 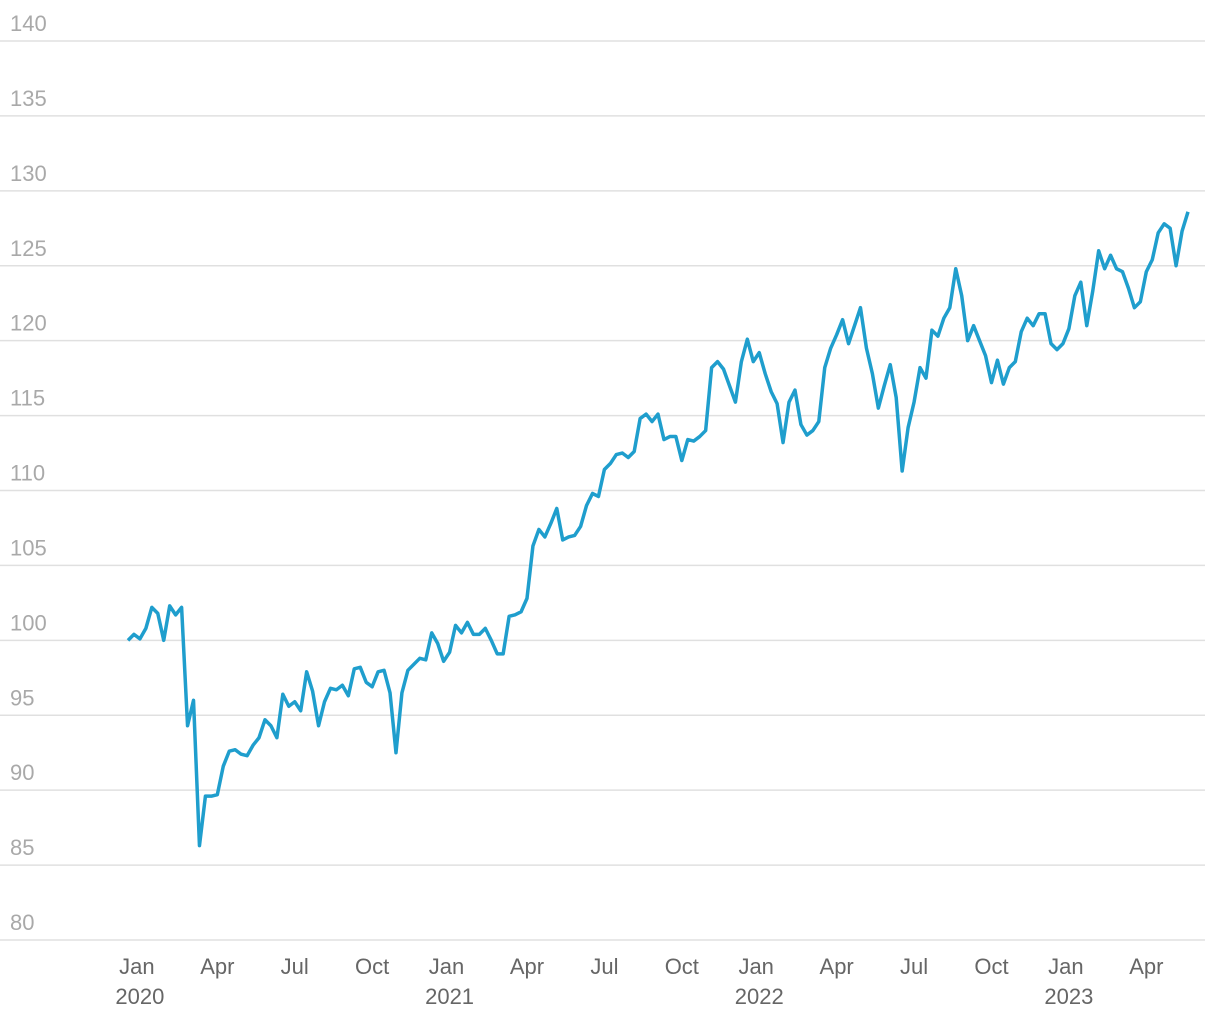 I want to click on y-tick-label: 130, so click(x=28, y=173).